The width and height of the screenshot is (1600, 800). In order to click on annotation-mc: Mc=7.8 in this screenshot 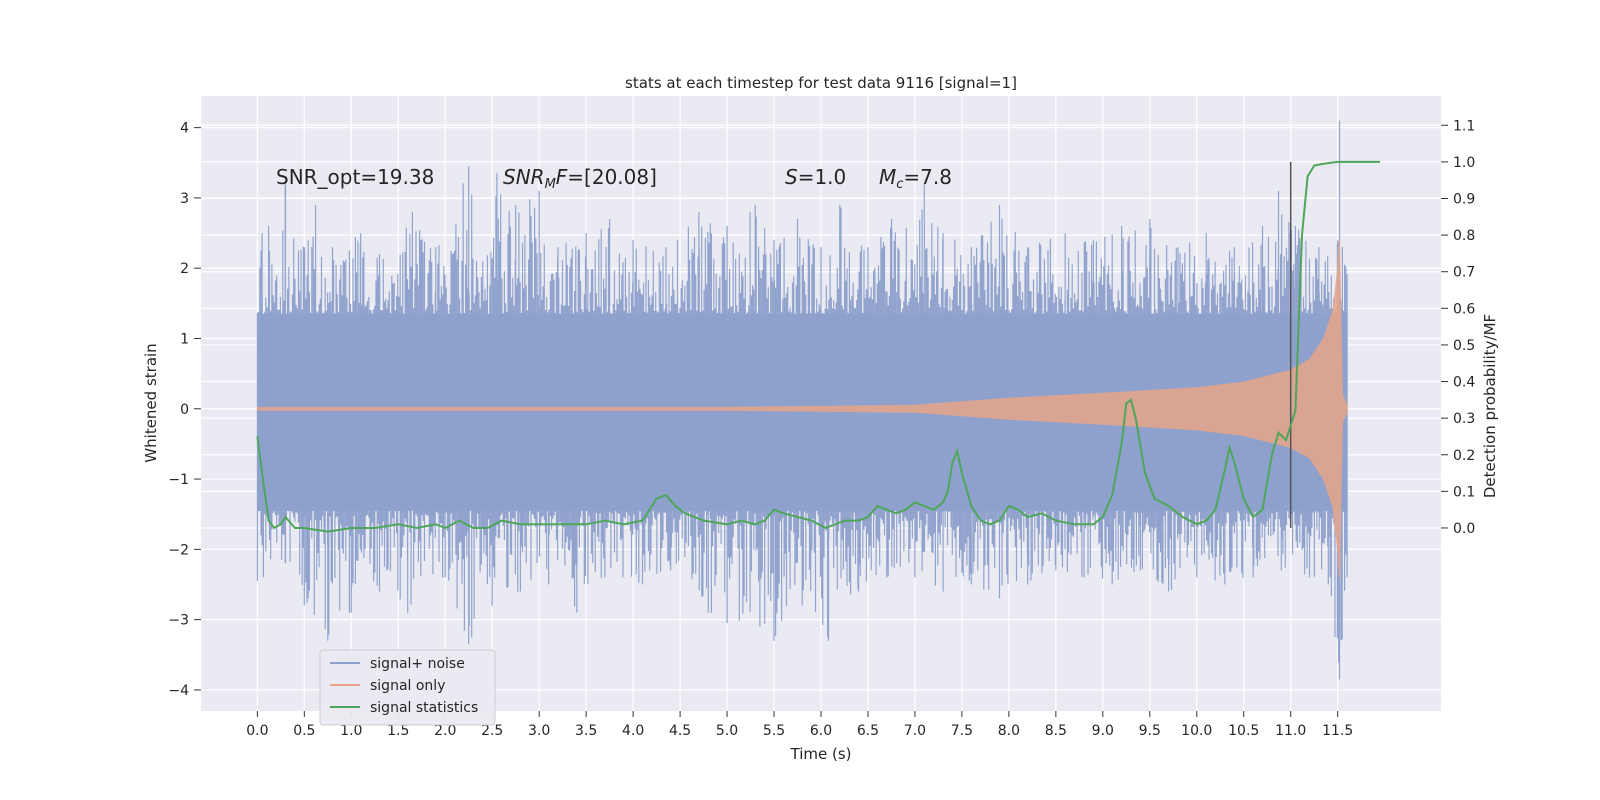, I will do `click(915, 178)`.